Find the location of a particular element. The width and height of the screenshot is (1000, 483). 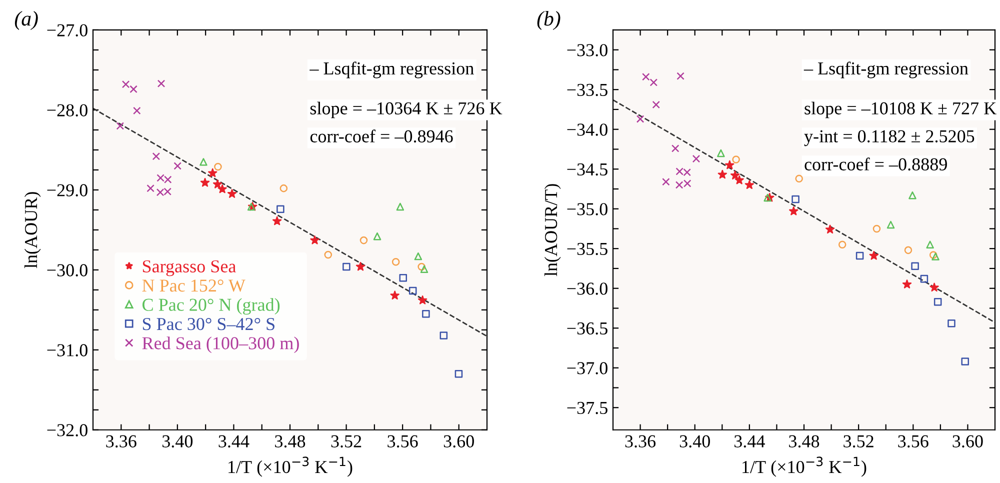

y-tick-label: −37.5 is located at coordinates (587, 408).